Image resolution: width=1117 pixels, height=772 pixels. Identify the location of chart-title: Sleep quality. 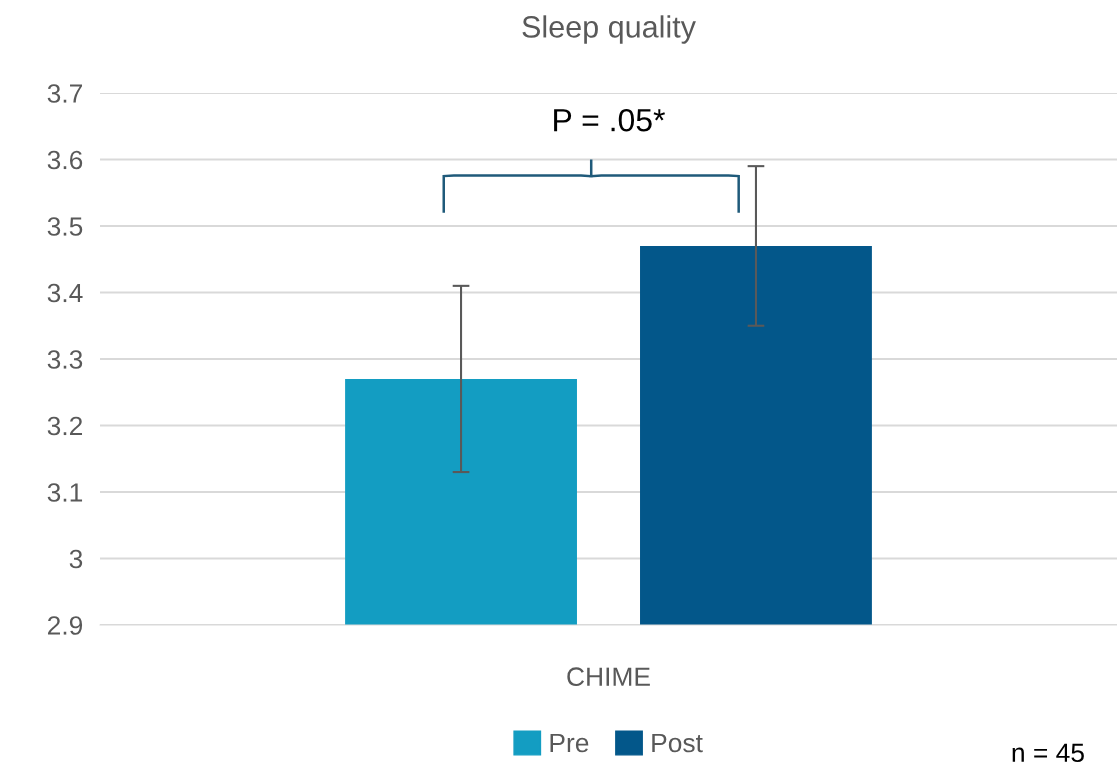
(609, 29).